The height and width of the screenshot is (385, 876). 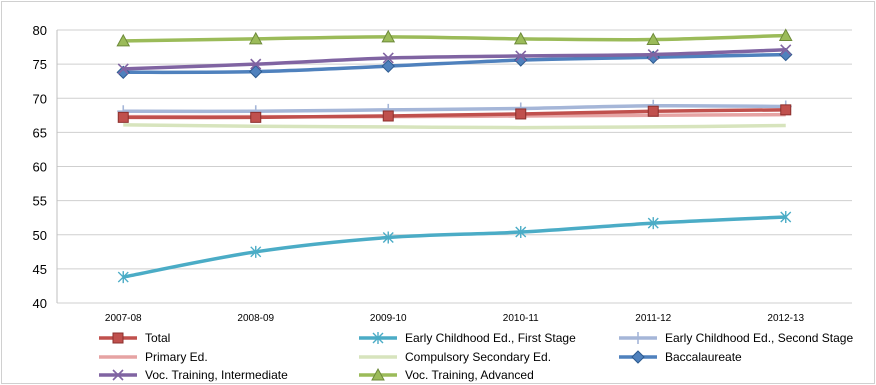 What do you see at coordinates (40, 30) in the screenshot?
I see `y-tick-label: 80` at bounding box center [40, 30].